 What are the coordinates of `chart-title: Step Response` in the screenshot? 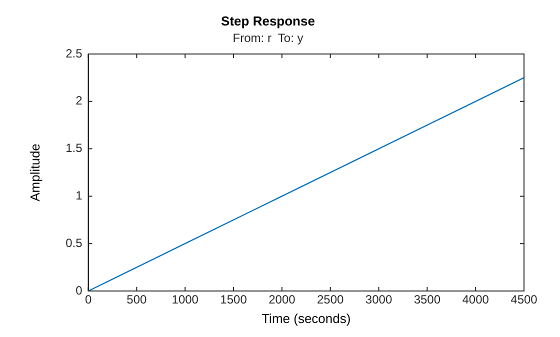 It's located at (268, 20).